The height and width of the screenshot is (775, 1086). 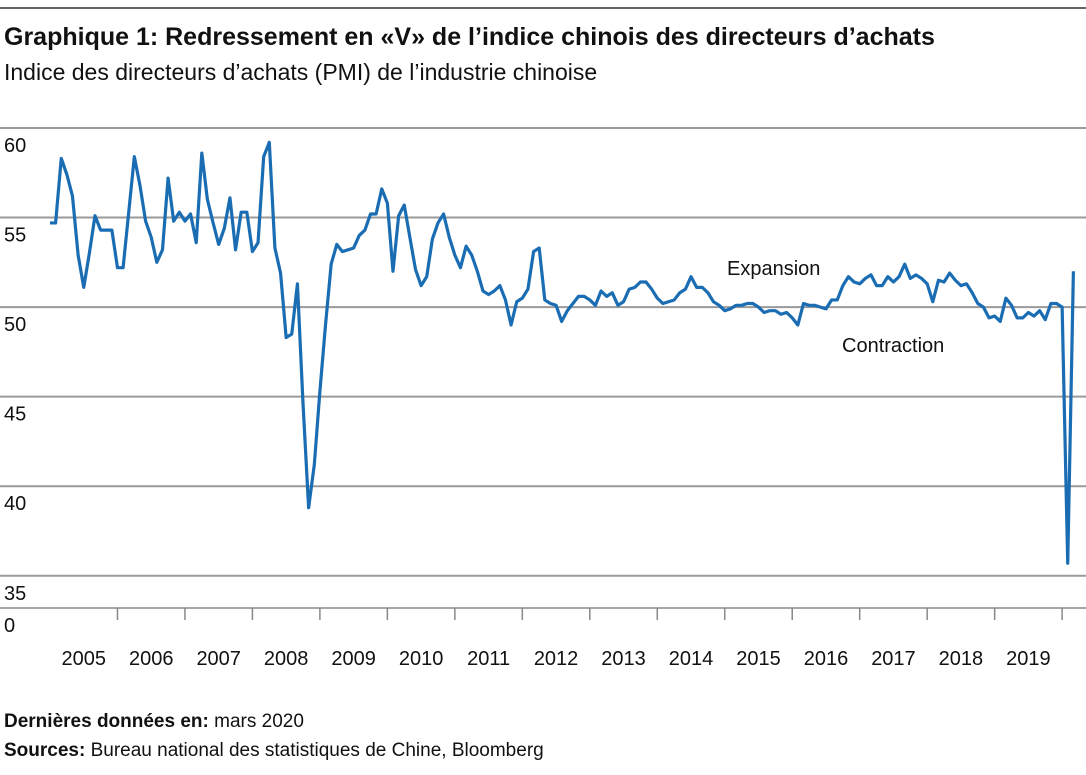 What do you see at coordinates (488, 659) in the screenshot?
I see `x-tick-label: 2011` at bounding box center [488, 659].